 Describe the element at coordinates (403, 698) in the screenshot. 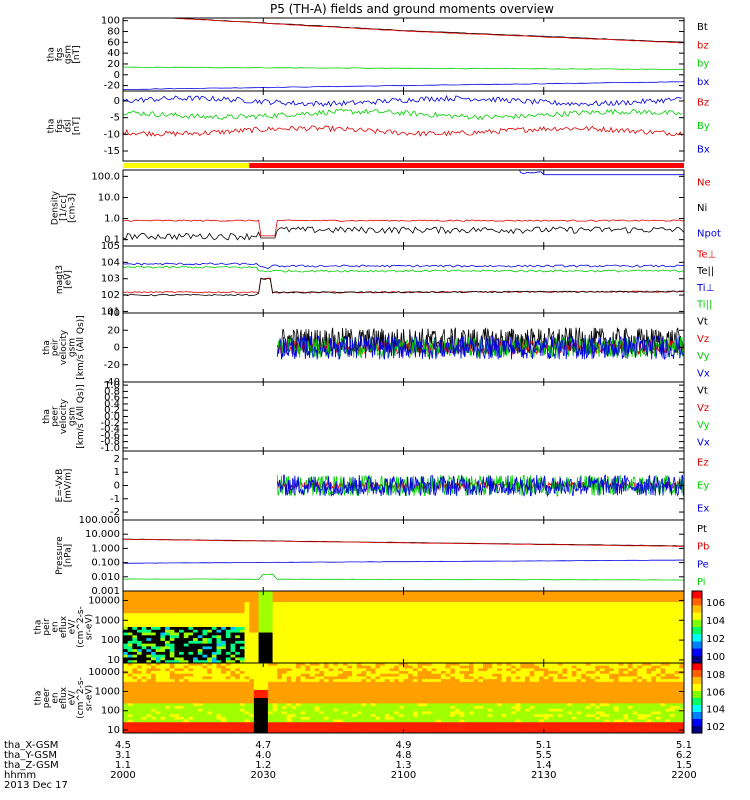

I see `peer_spectrogram-data` at that location.